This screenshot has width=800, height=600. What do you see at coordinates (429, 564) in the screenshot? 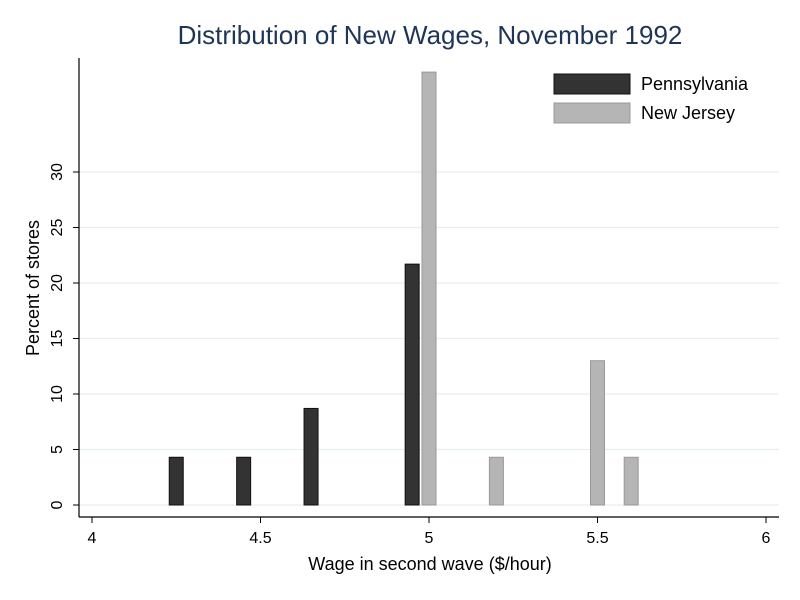
I see `x-axis-label: Wage in second wave ($/hour)` at bounding box center [429, 564].